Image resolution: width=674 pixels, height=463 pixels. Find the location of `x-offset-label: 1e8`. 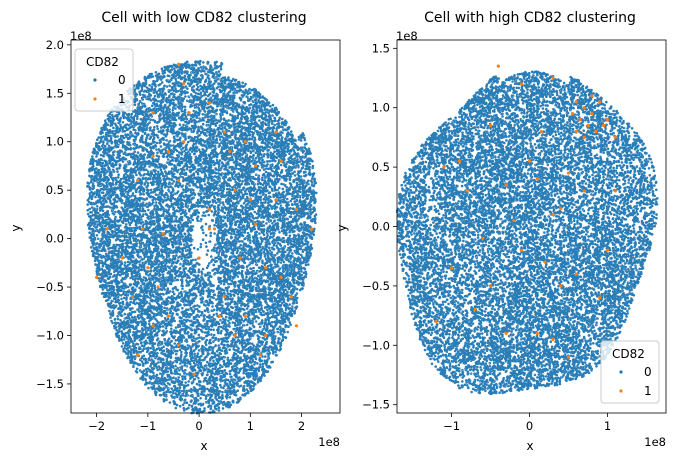

x-offset-label: 1e8 is located at coordinates (329, 442).